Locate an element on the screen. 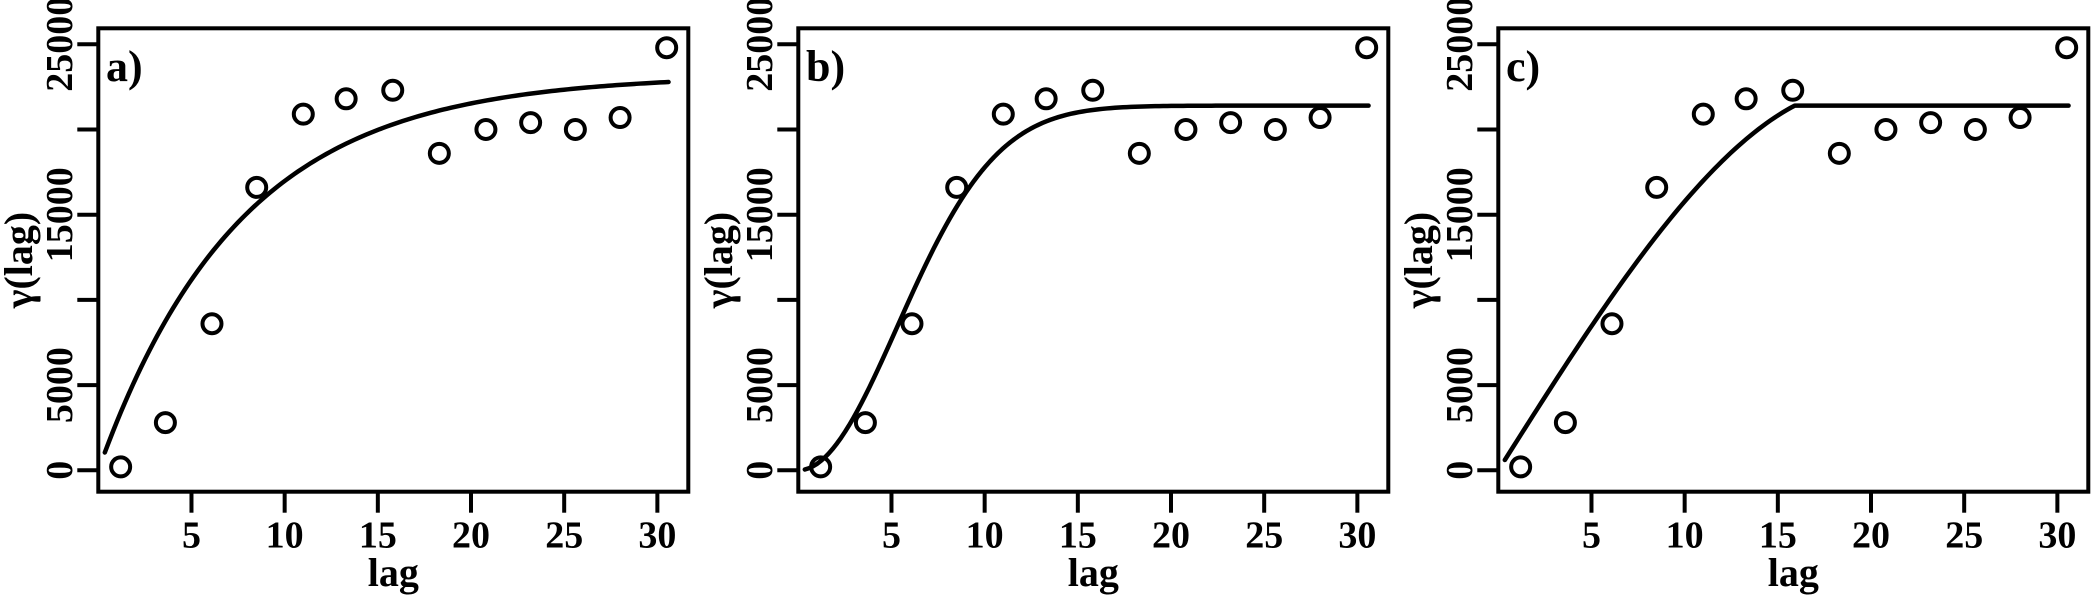  panel-label: c) is located at coordinates (1523, 66).